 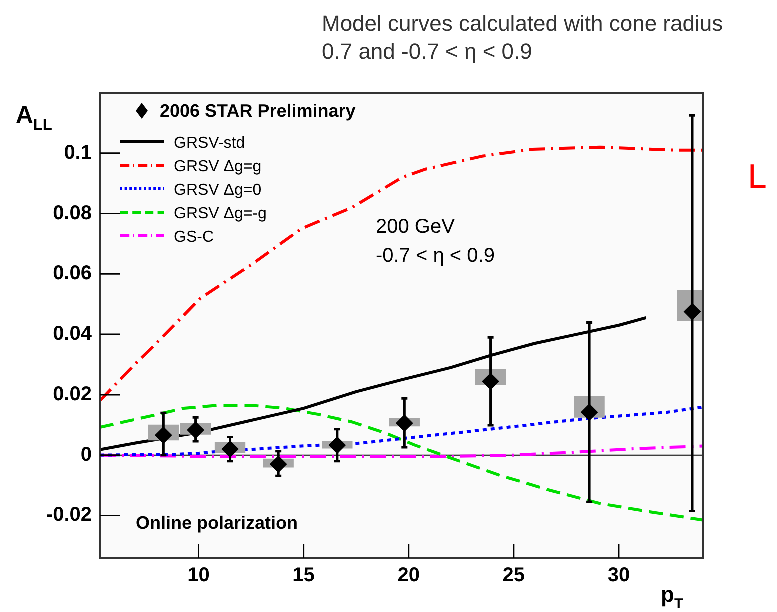 What do you see at coordinates (435, 256) in the screenshot?
I see `annotation: -0.7 < η < 0.9` at bounding box center [435, 256].